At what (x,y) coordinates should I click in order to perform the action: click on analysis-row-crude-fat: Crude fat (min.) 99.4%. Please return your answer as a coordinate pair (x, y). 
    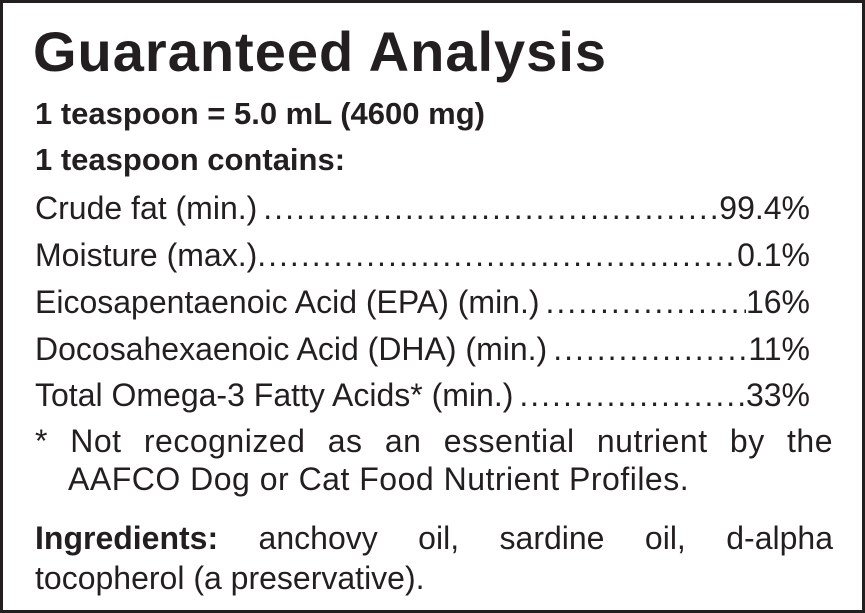
    Looking at the image, I should click on (422, 208).